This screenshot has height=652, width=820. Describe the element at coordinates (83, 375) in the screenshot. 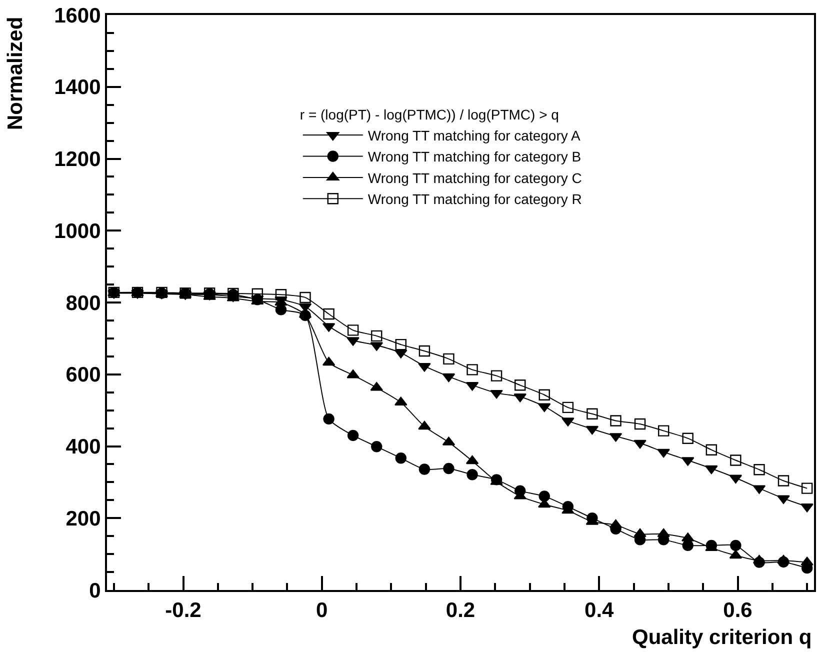

I see `y-tick-label: 600` at that location.